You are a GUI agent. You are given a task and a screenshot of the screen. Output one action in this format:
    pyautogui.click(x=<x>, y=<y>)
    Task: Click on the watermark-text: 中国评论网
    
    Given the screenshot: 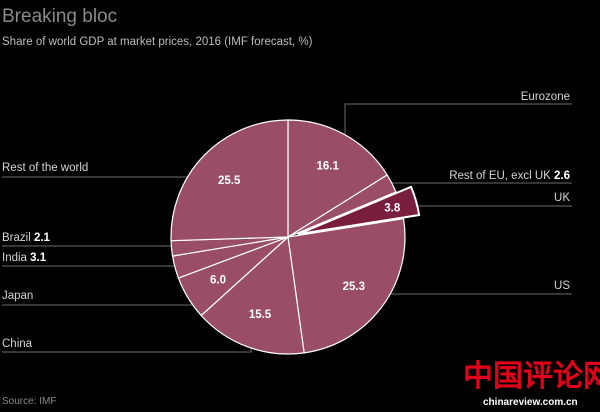 What is the action you would take?
    pyautogui.click(x=531, y=376)
    